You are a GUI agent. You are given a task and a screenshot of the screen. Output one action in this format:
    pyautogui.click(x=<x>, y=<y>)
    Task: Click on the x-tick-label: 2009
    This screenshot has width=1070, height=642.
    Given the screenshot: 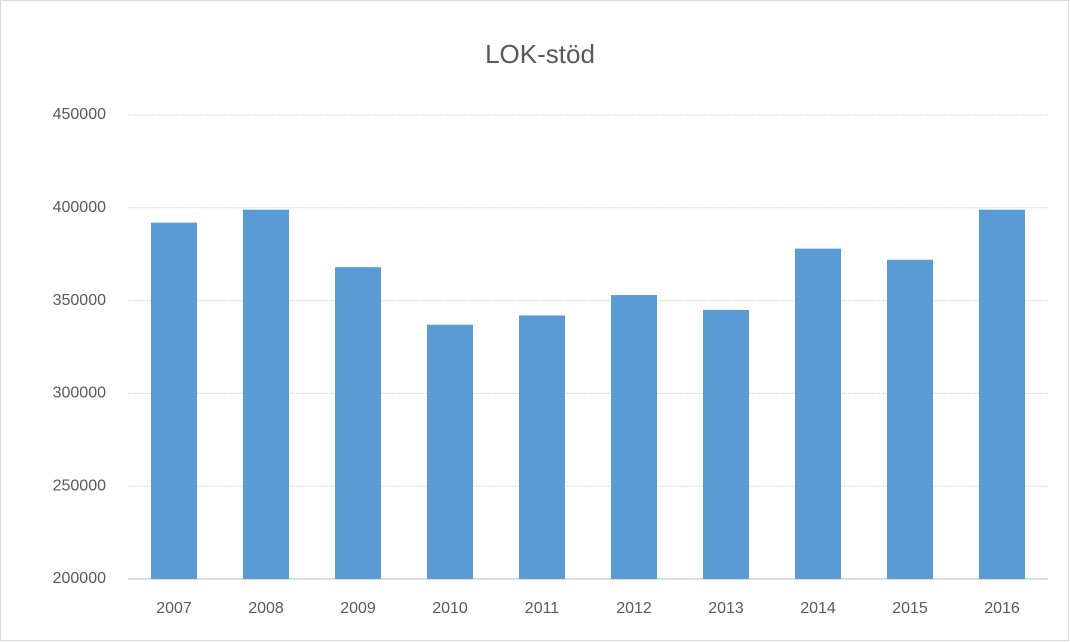 What is the action you would take?
    pyautogui.click(x=358, y=608)
    